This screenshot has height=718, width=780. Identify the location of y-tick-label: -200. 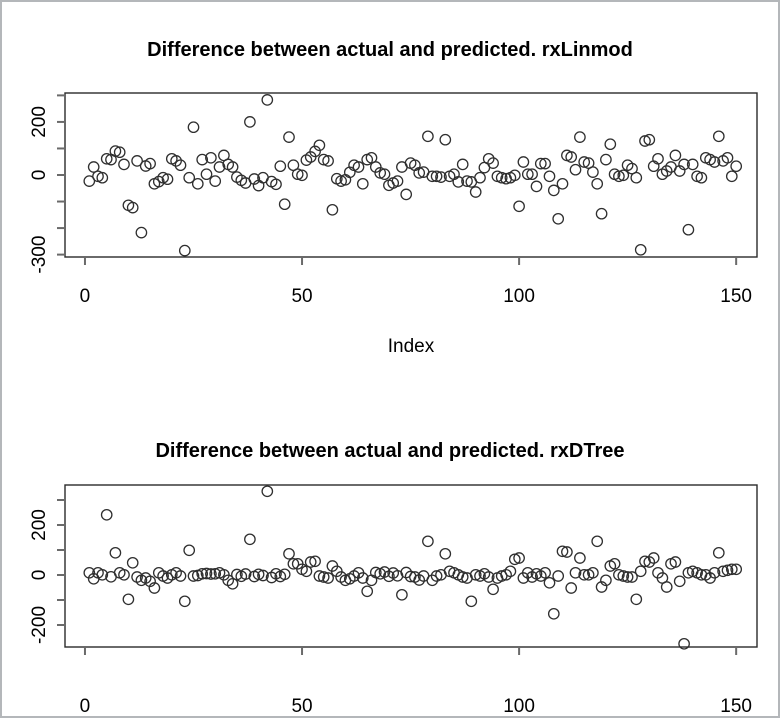
(39, 625).